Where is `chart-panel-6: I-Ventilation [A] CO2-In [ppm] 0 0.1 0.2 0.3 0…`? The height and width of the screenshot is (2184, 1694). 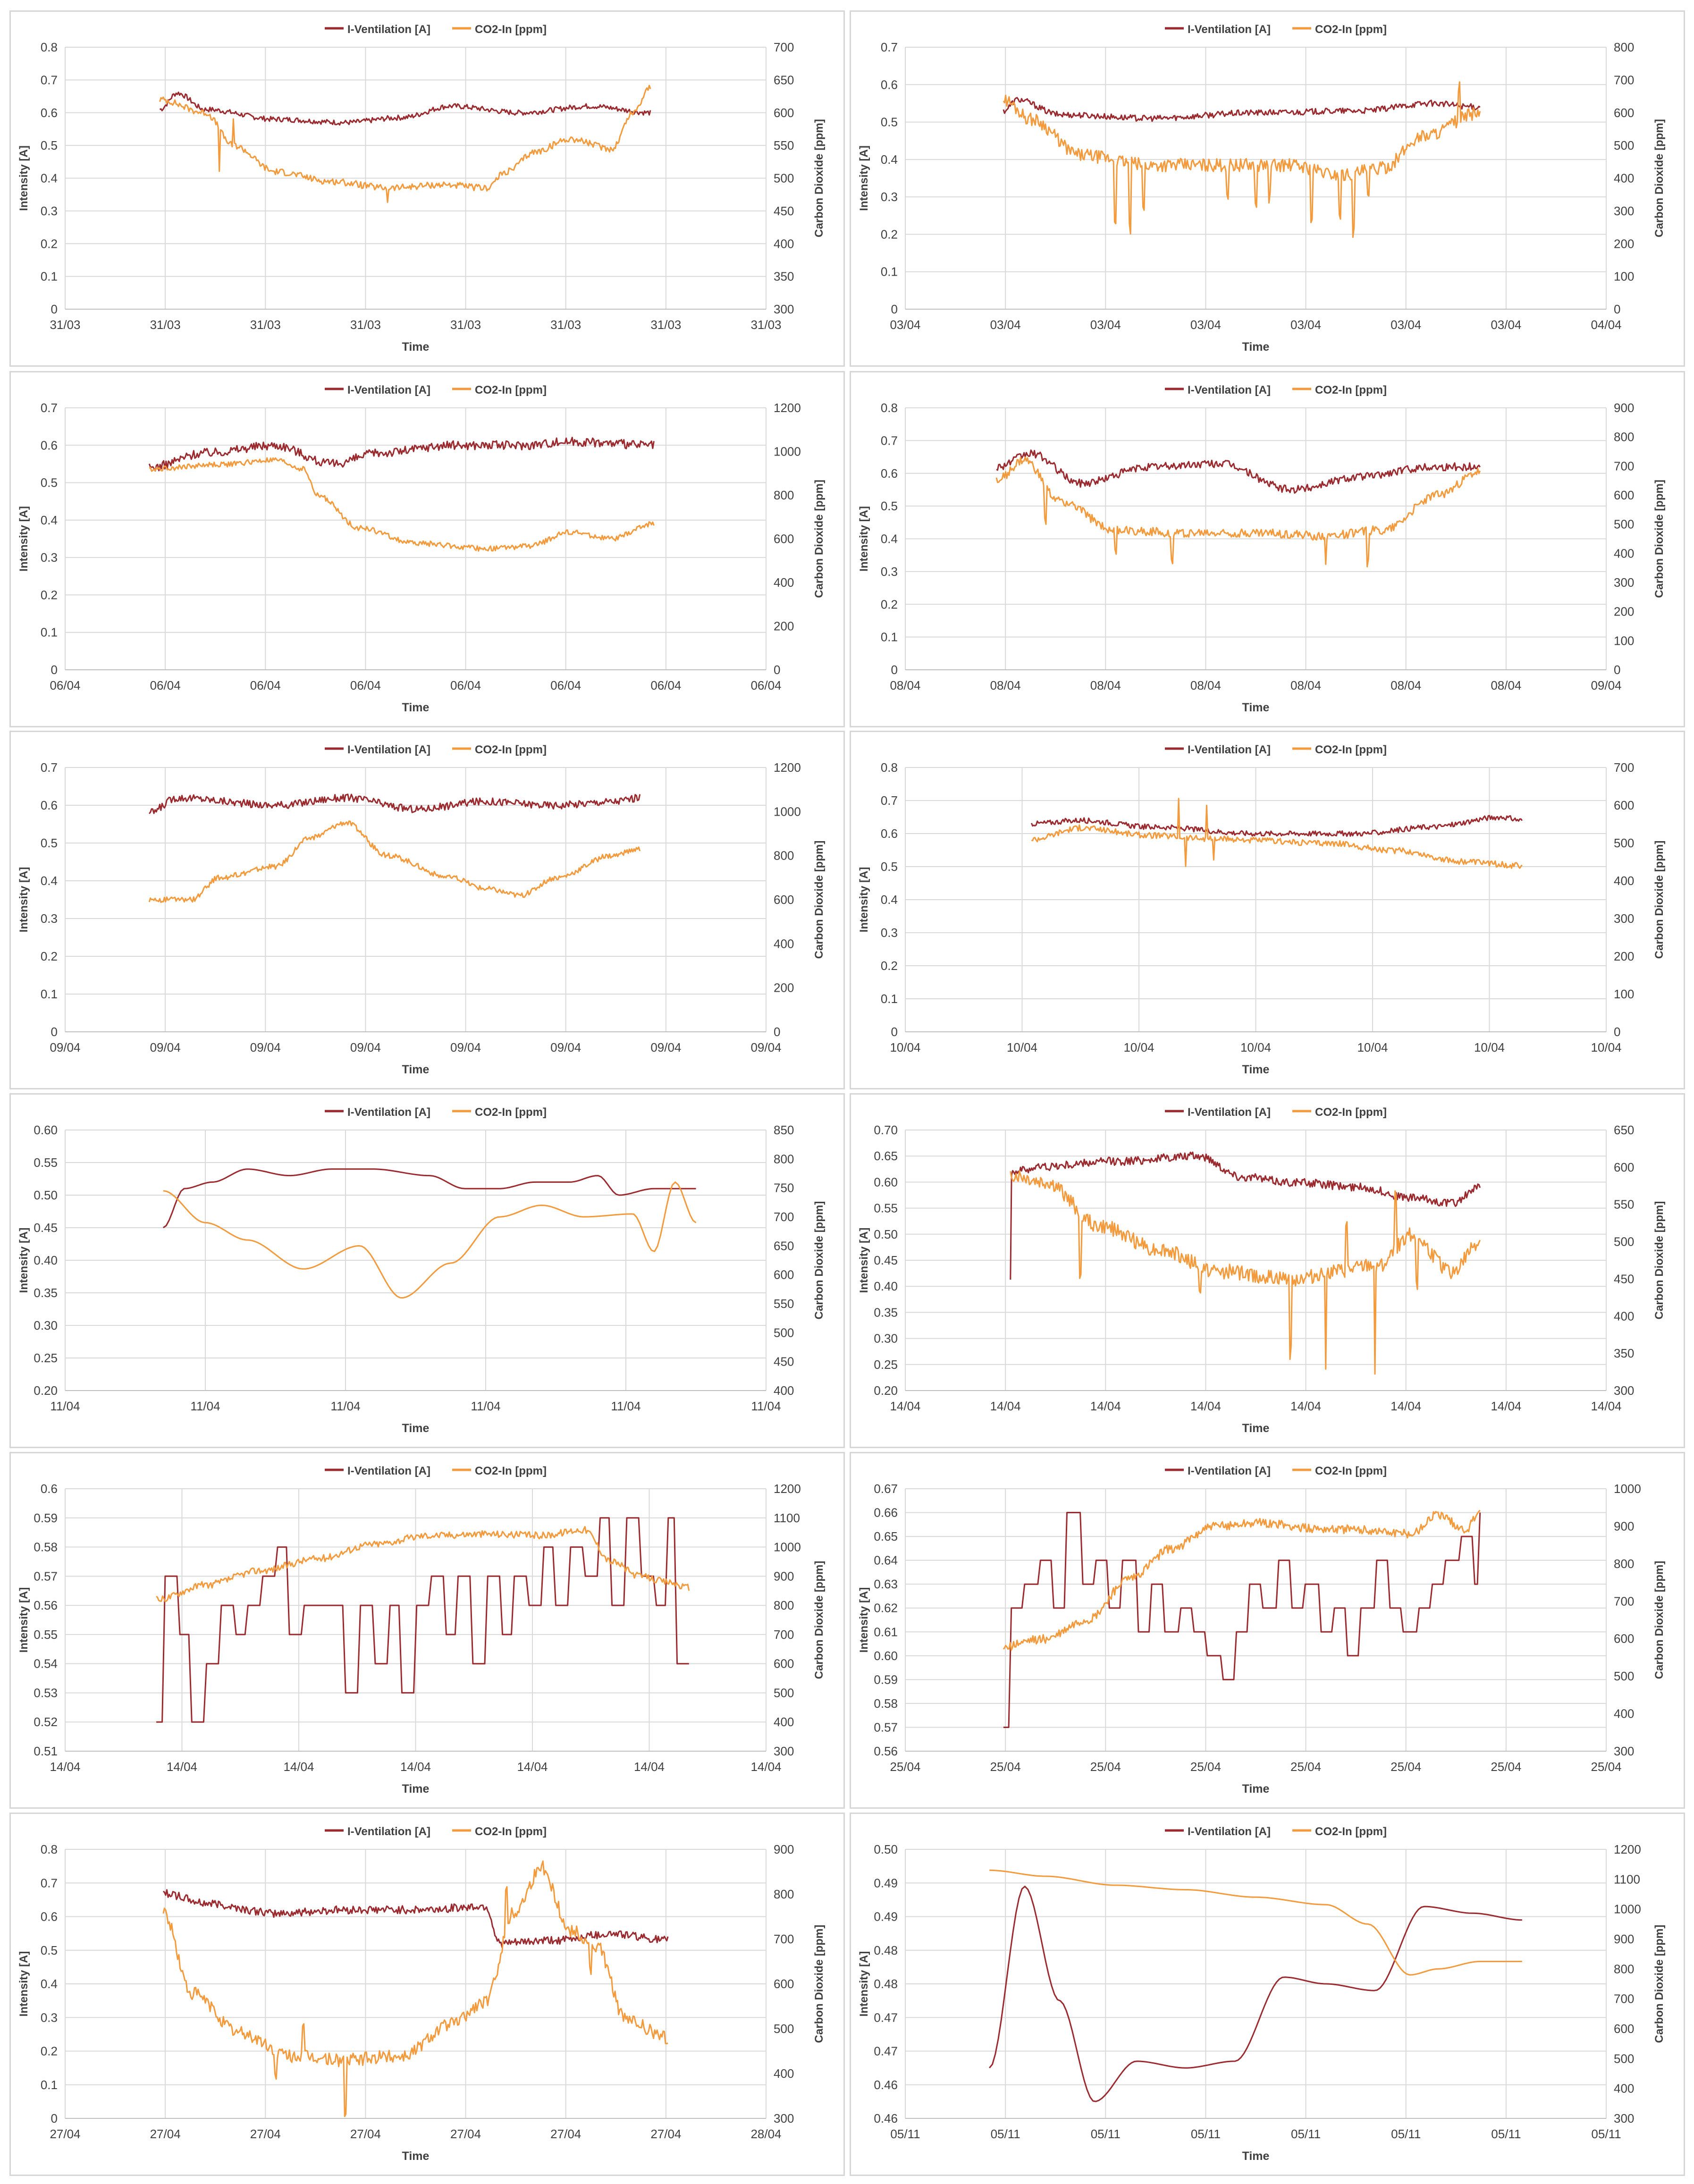 chart-panel-6: I-Ventilation [A] CO2-In [ppm] 0 0.1 0.2 0.3 0… is located at coordinates (1267, 910).